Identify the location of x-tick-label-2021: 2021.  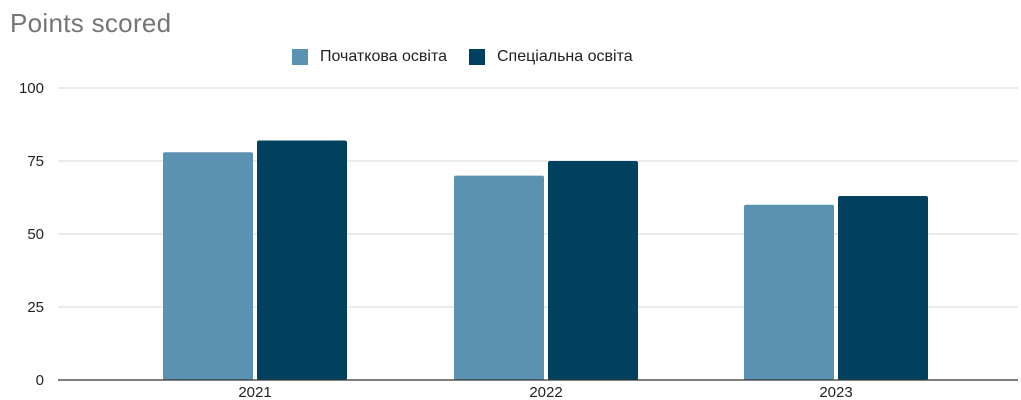
(254, 392).